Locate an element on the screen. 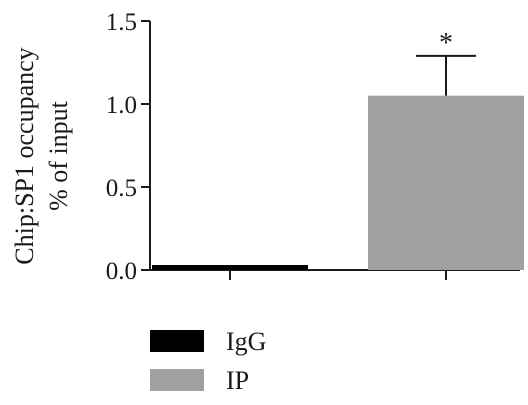 Image resolution: width=528 pixels, height=405 pixels. legend-swatch-igg is located at coordinates (177, 341).